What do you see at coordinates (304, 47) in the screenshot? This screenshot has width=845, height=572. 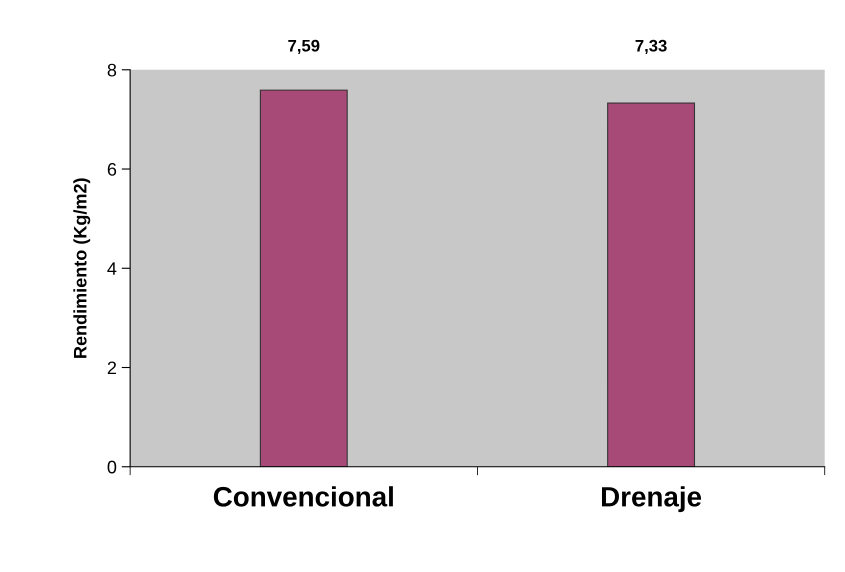 I see `data-label: 7,59` at bounding box center [304, 47].